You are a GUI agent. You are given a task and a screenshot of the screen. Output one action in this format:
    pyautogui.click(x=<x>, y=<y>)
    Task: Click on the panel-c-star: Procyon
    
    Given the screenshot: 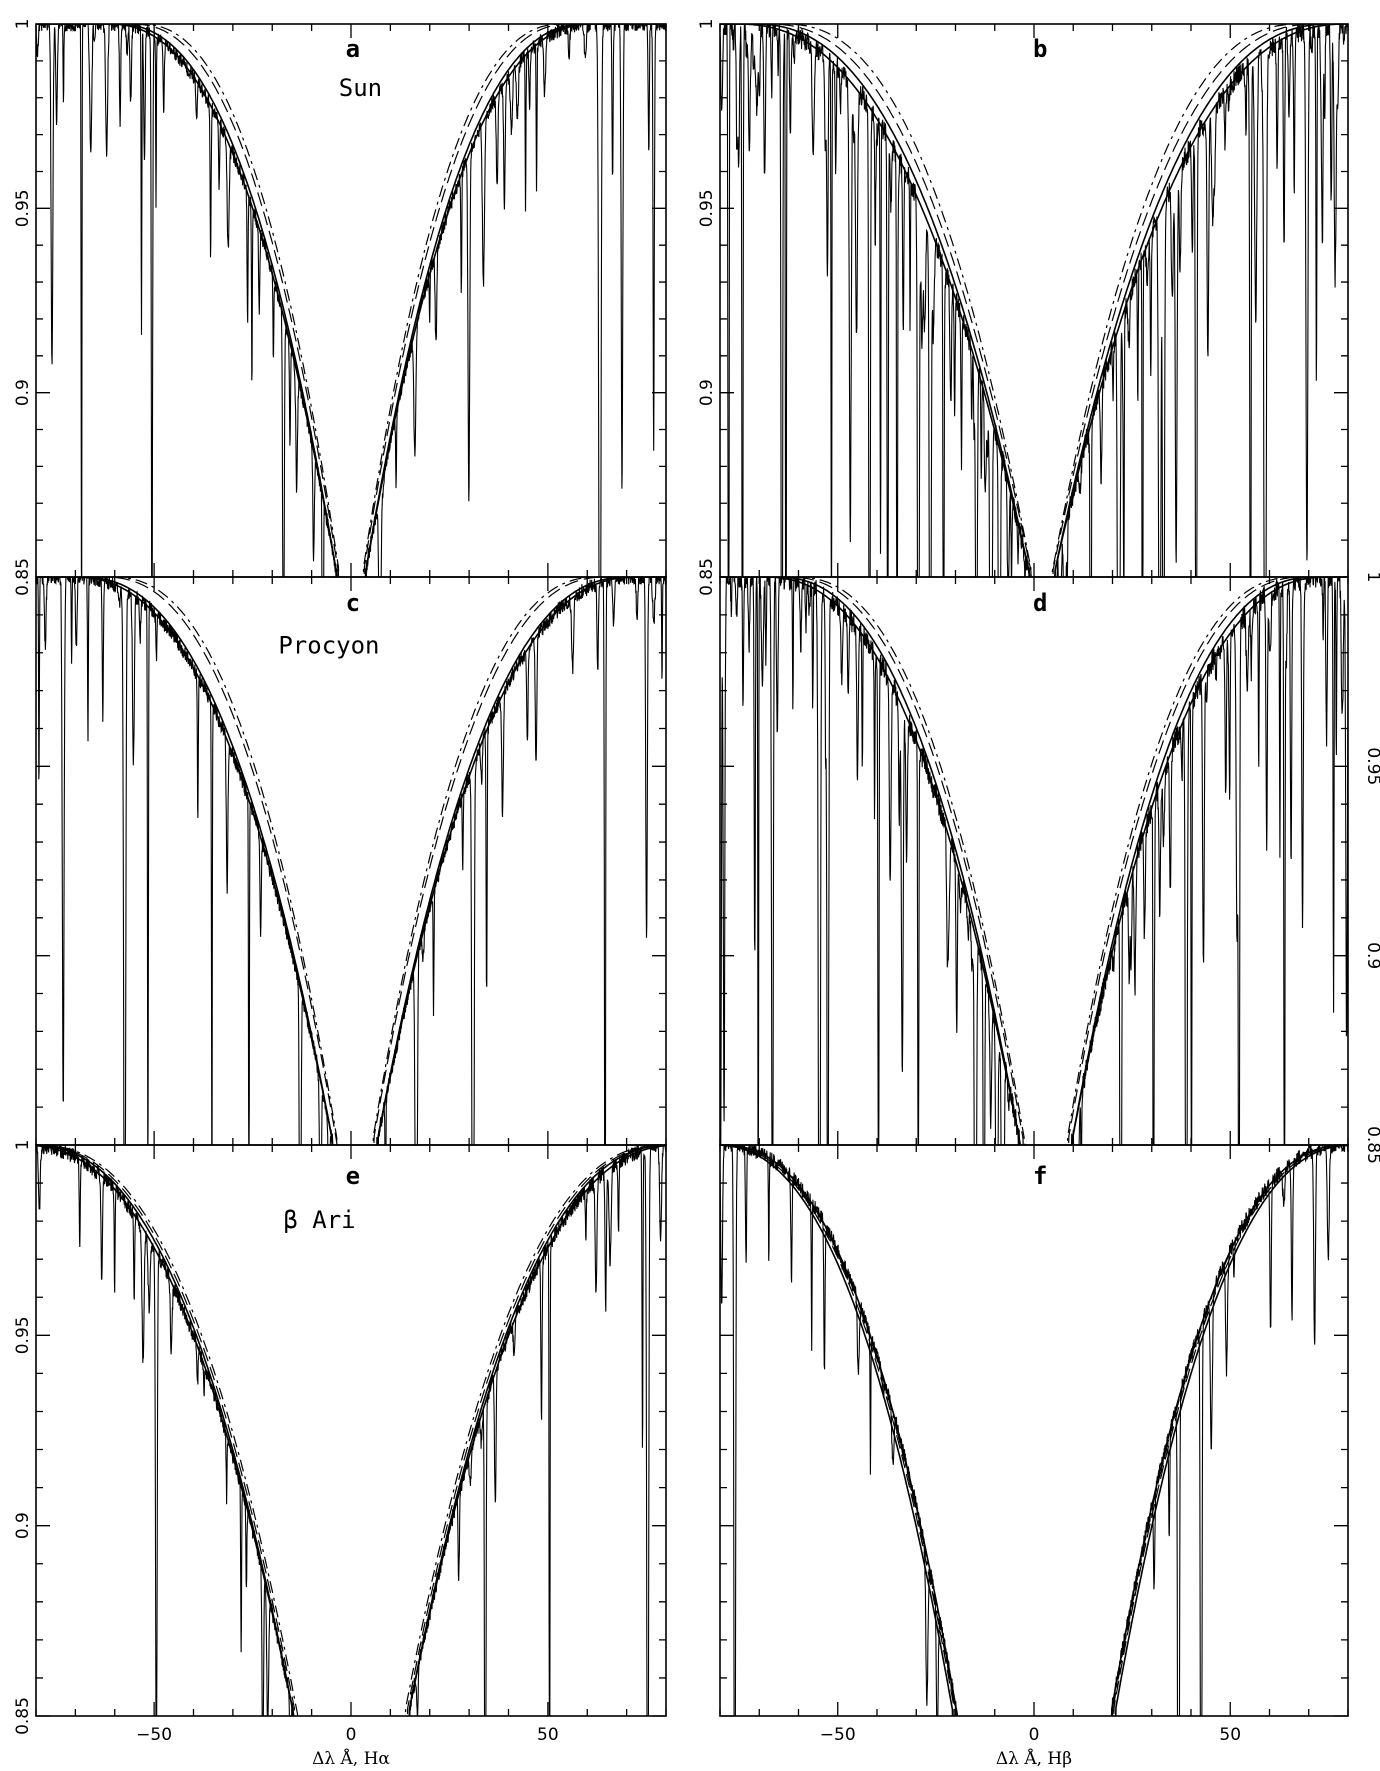 What is the action you would take?
    pyautogui.click(x=328, y=646)
    